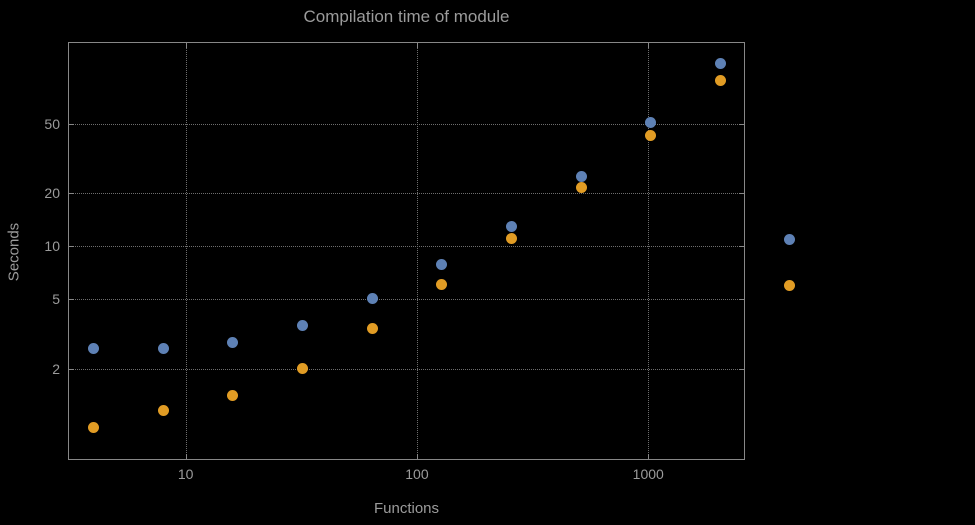 This screenshot has height=525, width=975. I want to click on y-tick-label-20: 20, so click(52, 193).